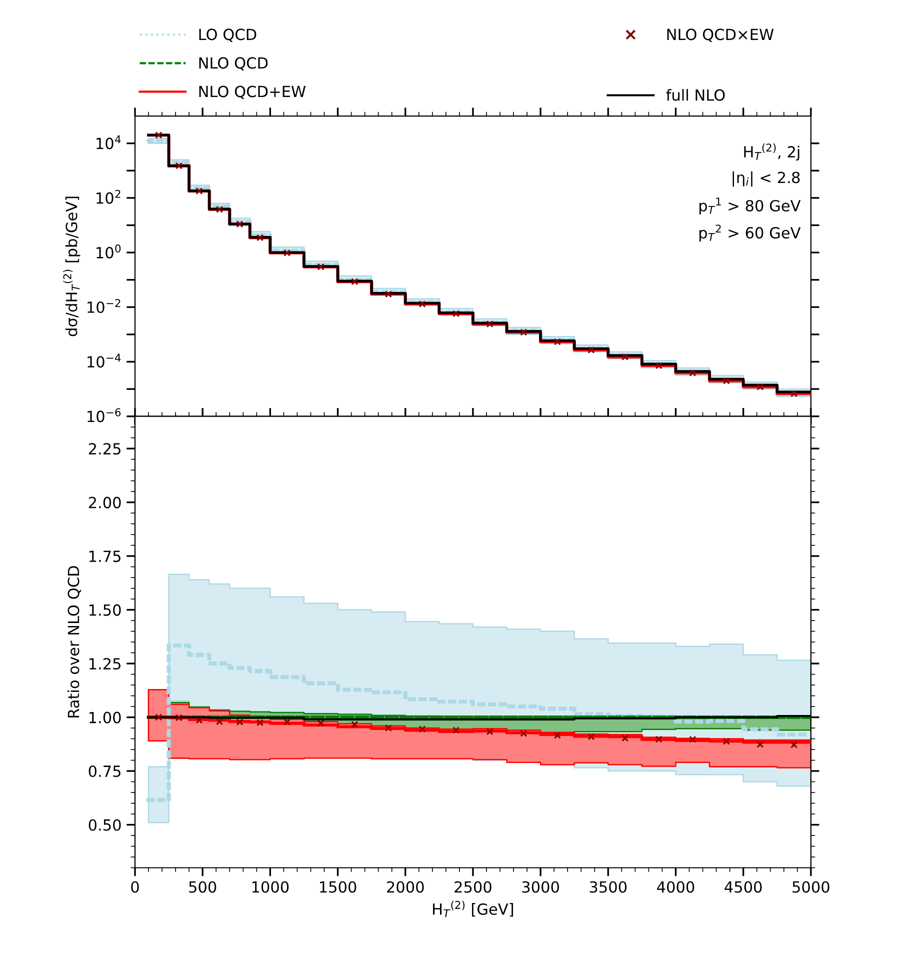  Describe the element at coordinates (104, 502) in the screenshot. I see `y-tick-label: 2.00` at that location.